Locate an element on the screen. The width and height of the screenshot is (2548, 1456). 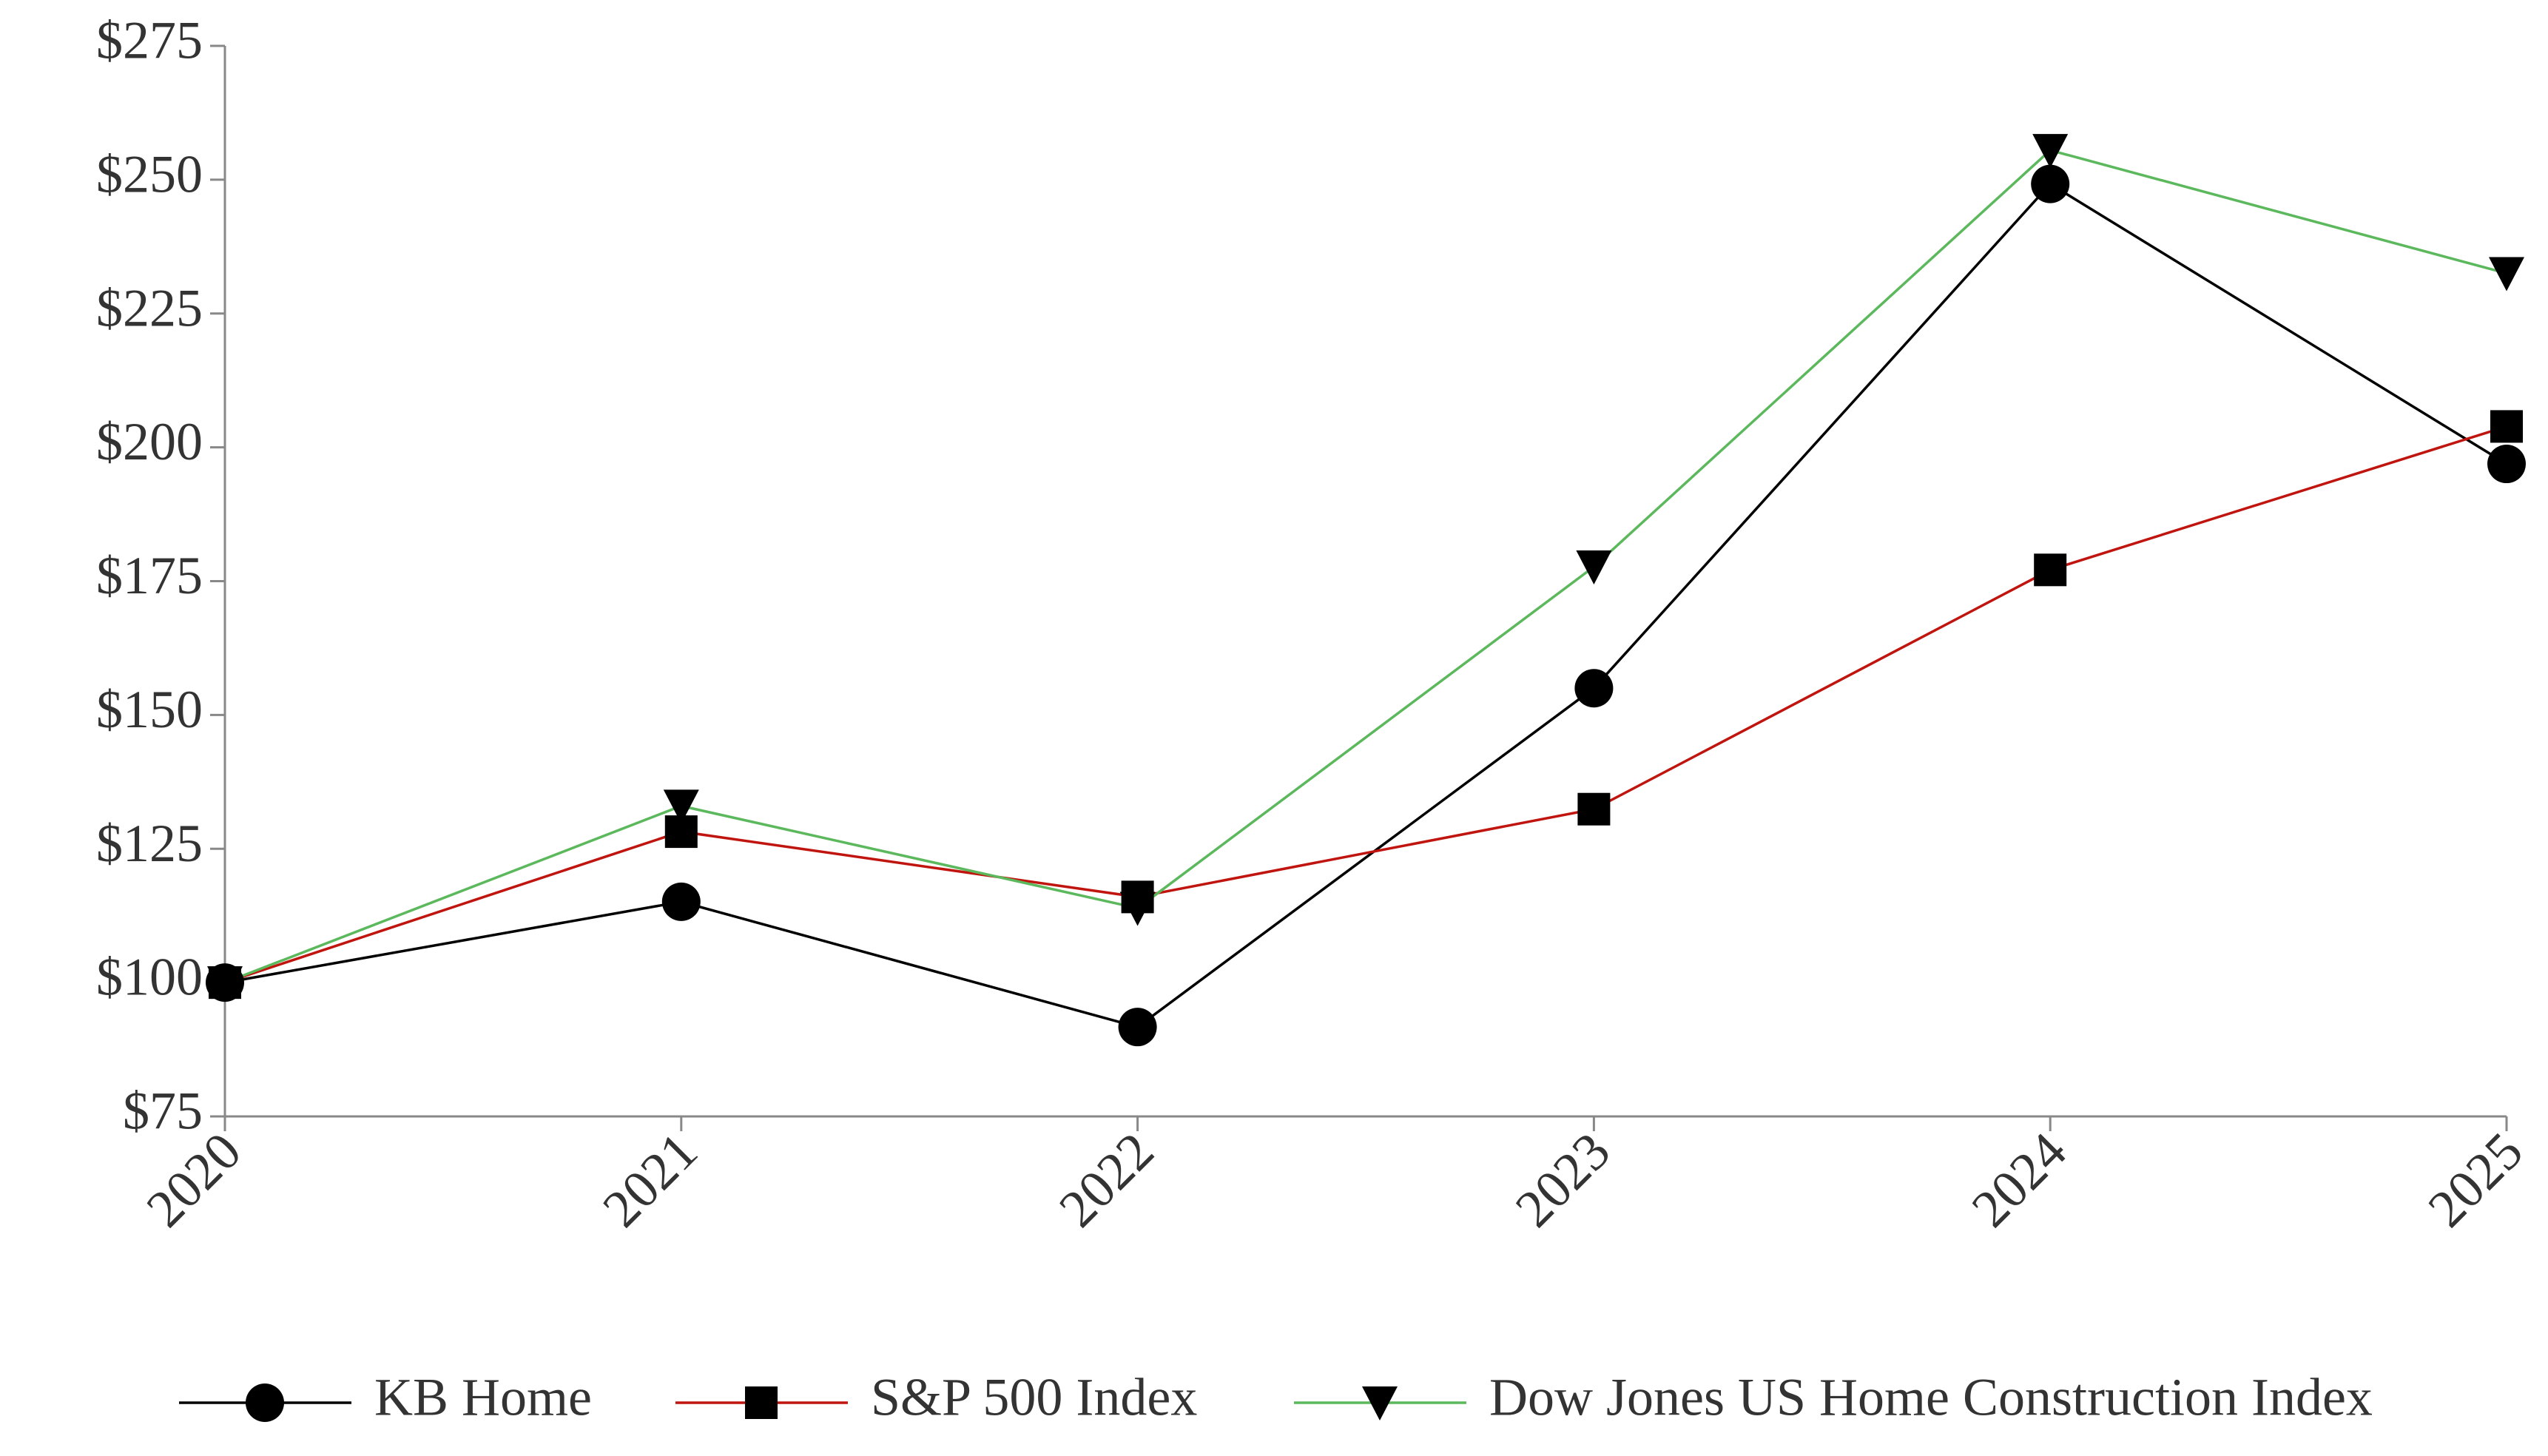
x-tick-label: 2025 is located at coordinates (2476, 1180).